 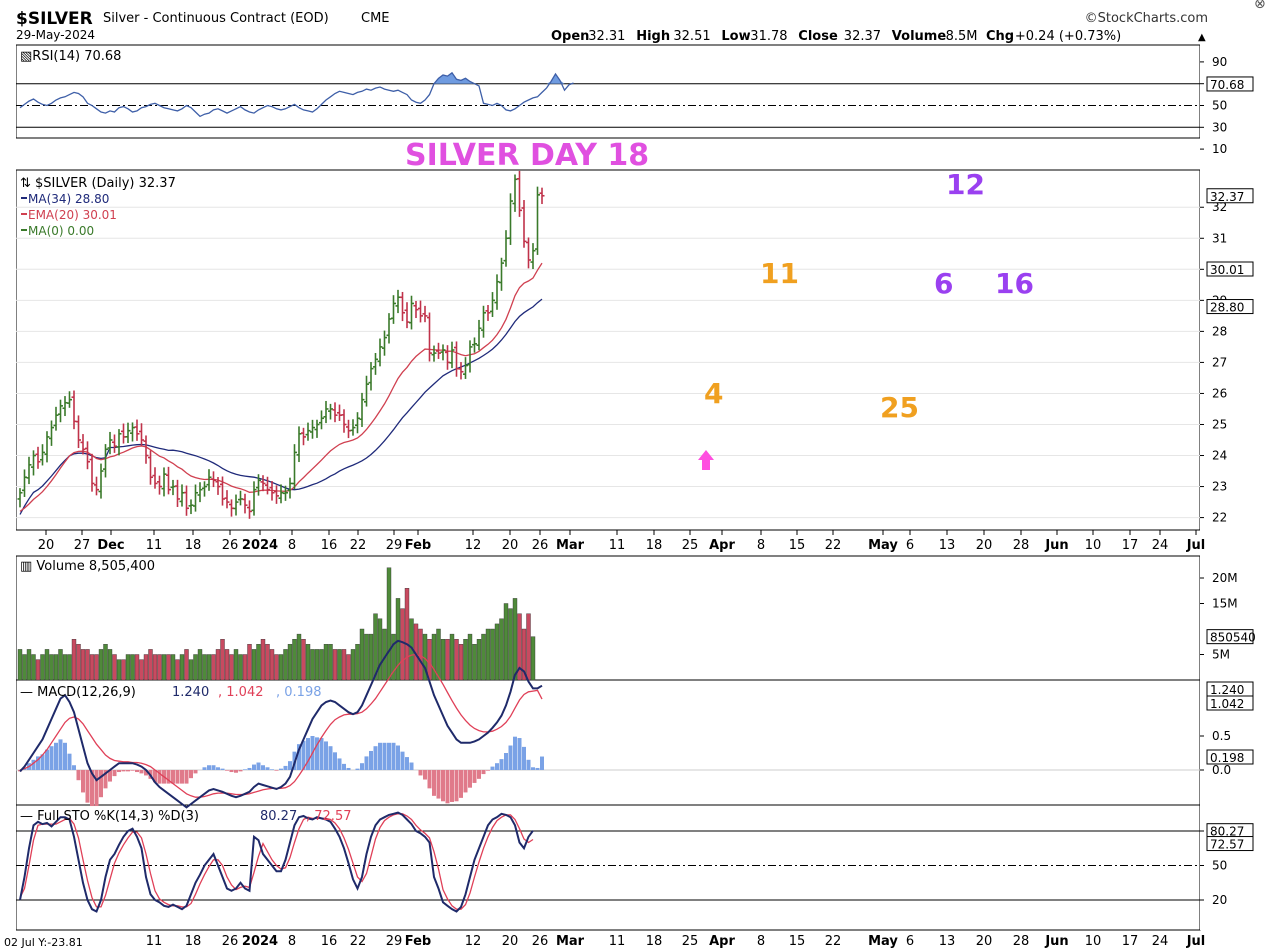 I want to click on date-tick-bottom-21: 15, so click(x=797, y=941).